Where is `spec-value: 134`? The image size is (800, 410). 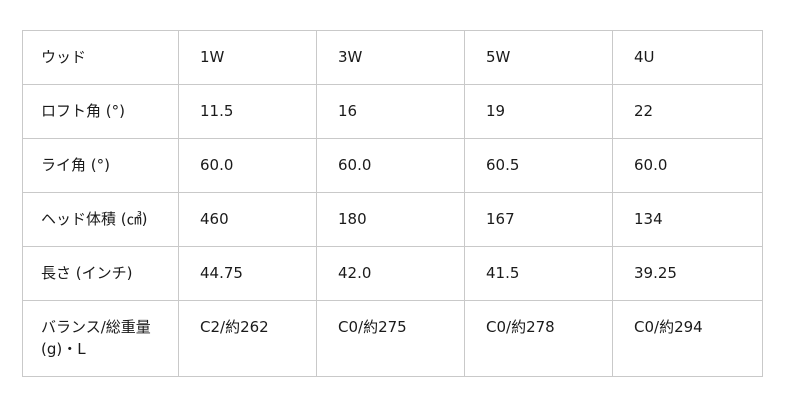
spec-value: 134 is located at coordinates (687, 219).